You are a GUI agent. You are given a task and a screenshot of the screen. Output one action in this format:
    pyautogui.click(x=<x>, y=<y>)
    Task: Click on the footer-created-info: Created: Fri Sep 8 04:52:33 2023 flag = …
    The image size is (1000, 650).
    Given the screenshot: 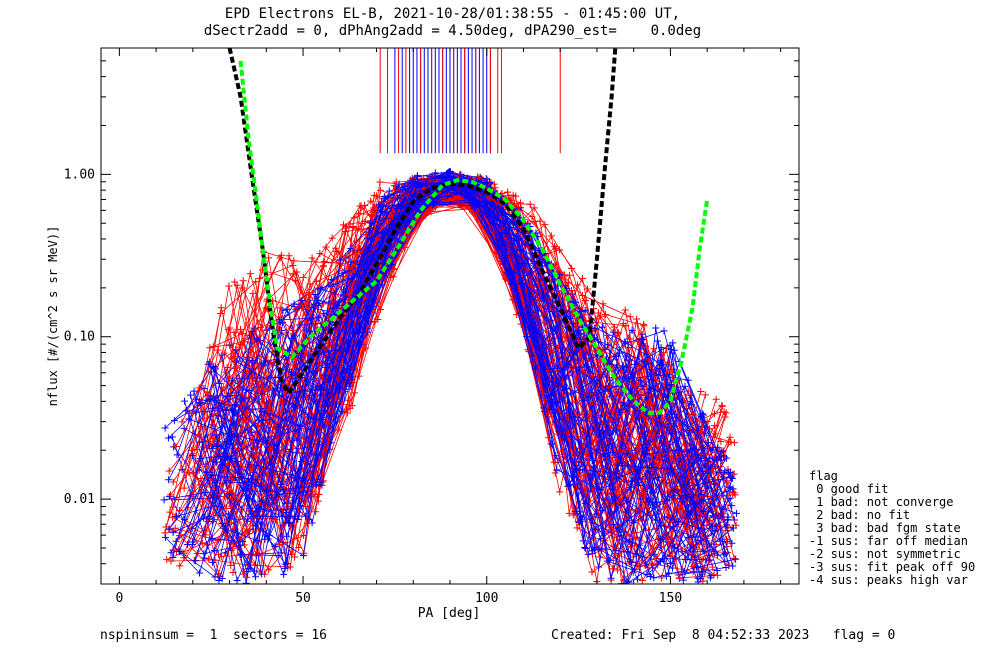 What is the action you would take?
    pyautogui.click(x=723, y=635)
    